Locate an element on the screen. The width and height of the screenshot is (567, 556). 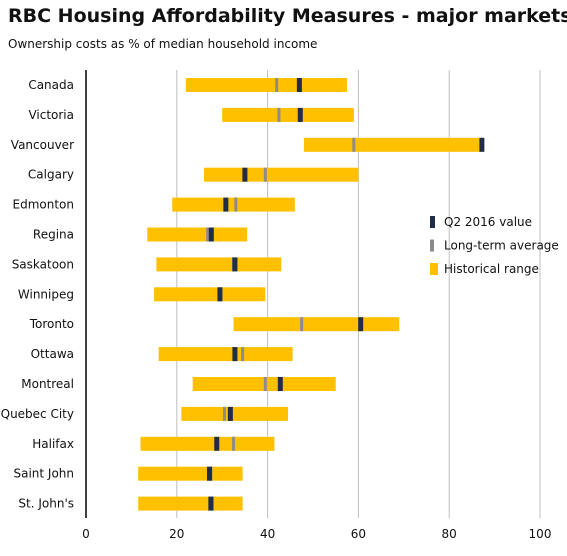
current-marker-calgary is located at coordinates (245, 174).